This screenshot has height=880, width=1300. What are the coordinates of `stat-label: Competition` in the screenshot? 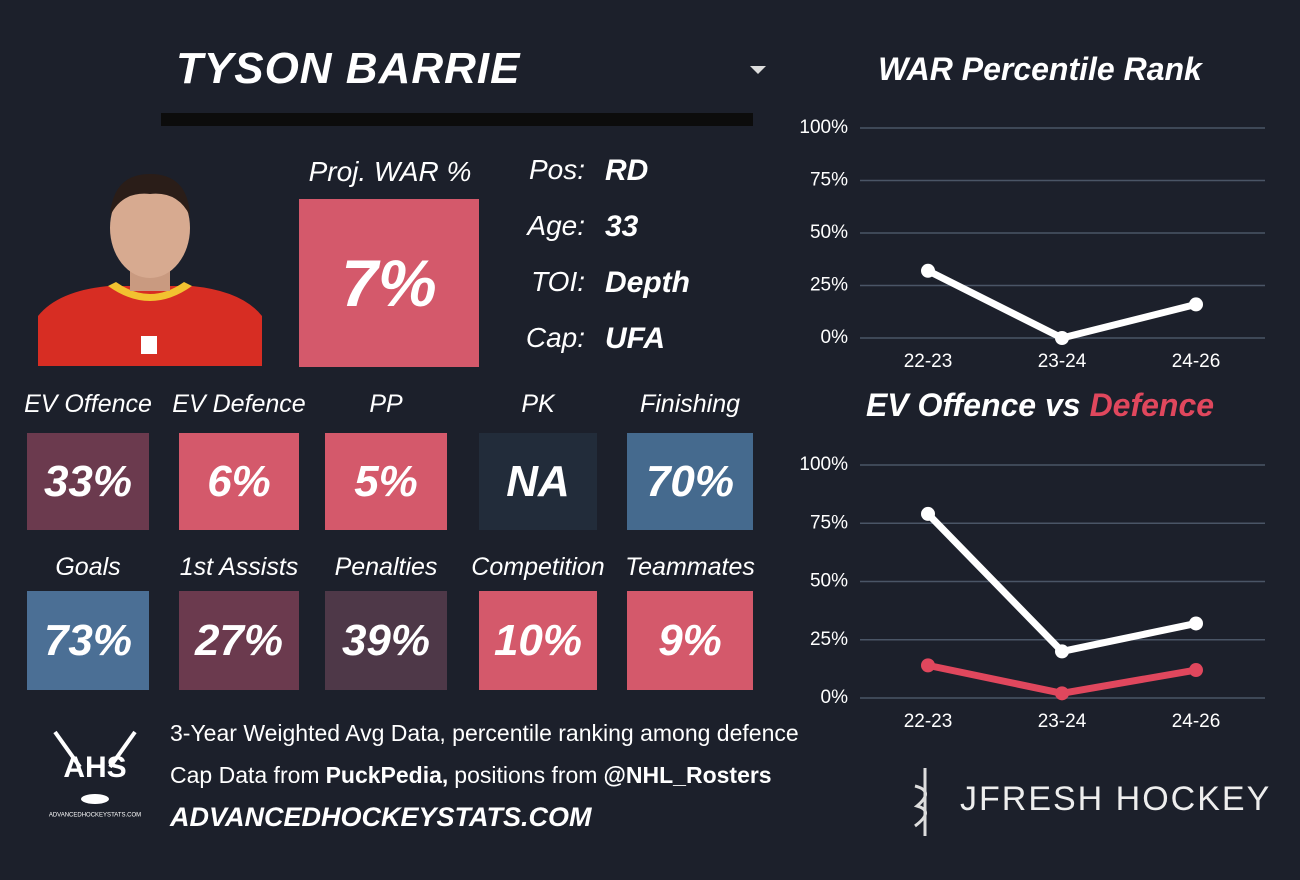 It's located at (538, 567).